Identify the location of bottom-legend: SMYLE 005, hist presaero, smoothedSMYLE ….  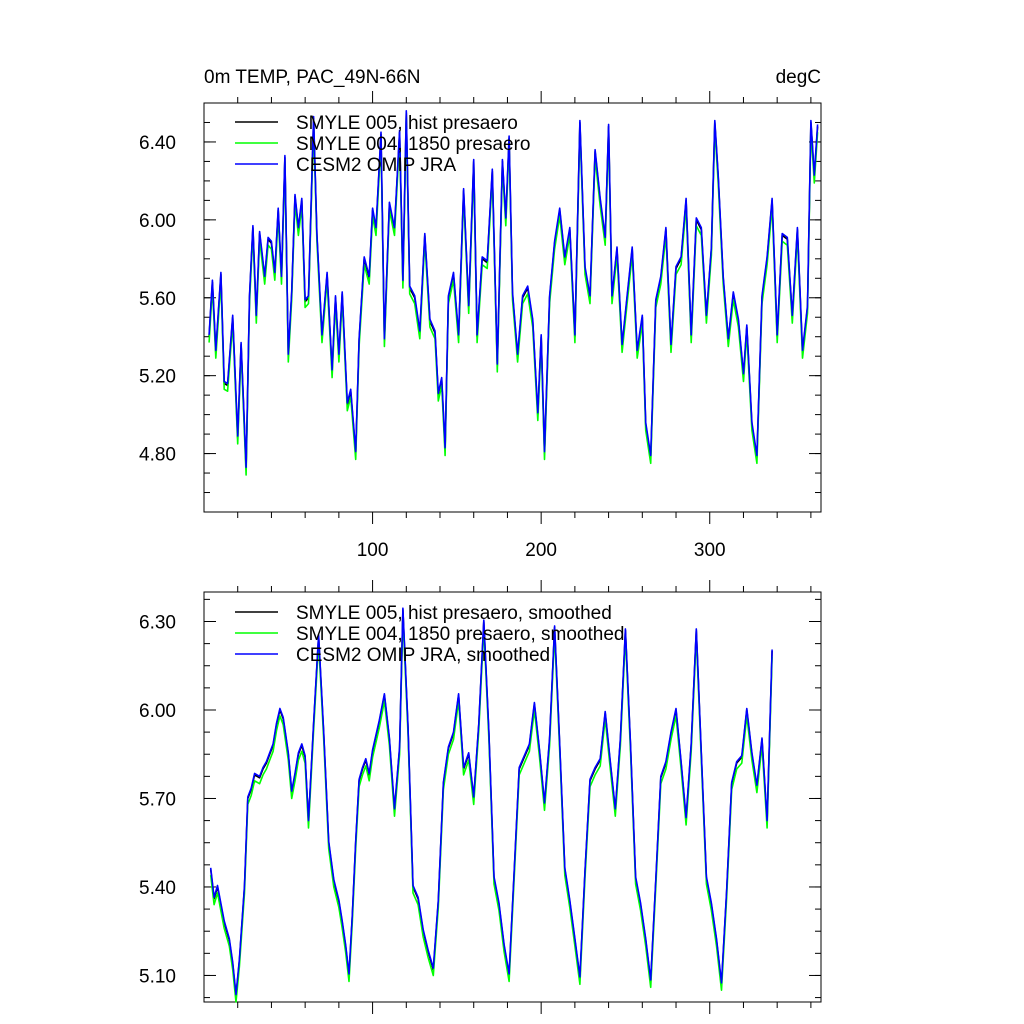
(429, 634).